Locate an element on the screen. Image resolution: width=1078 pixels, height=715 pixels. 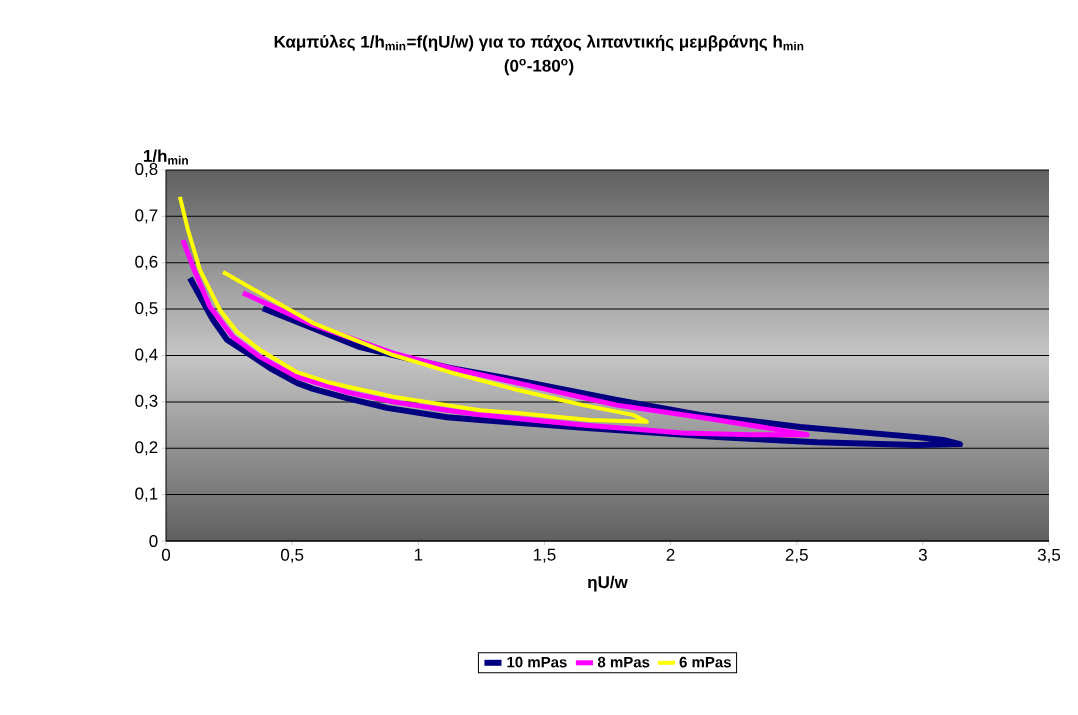
line-series is located at coordinates (413, 309).